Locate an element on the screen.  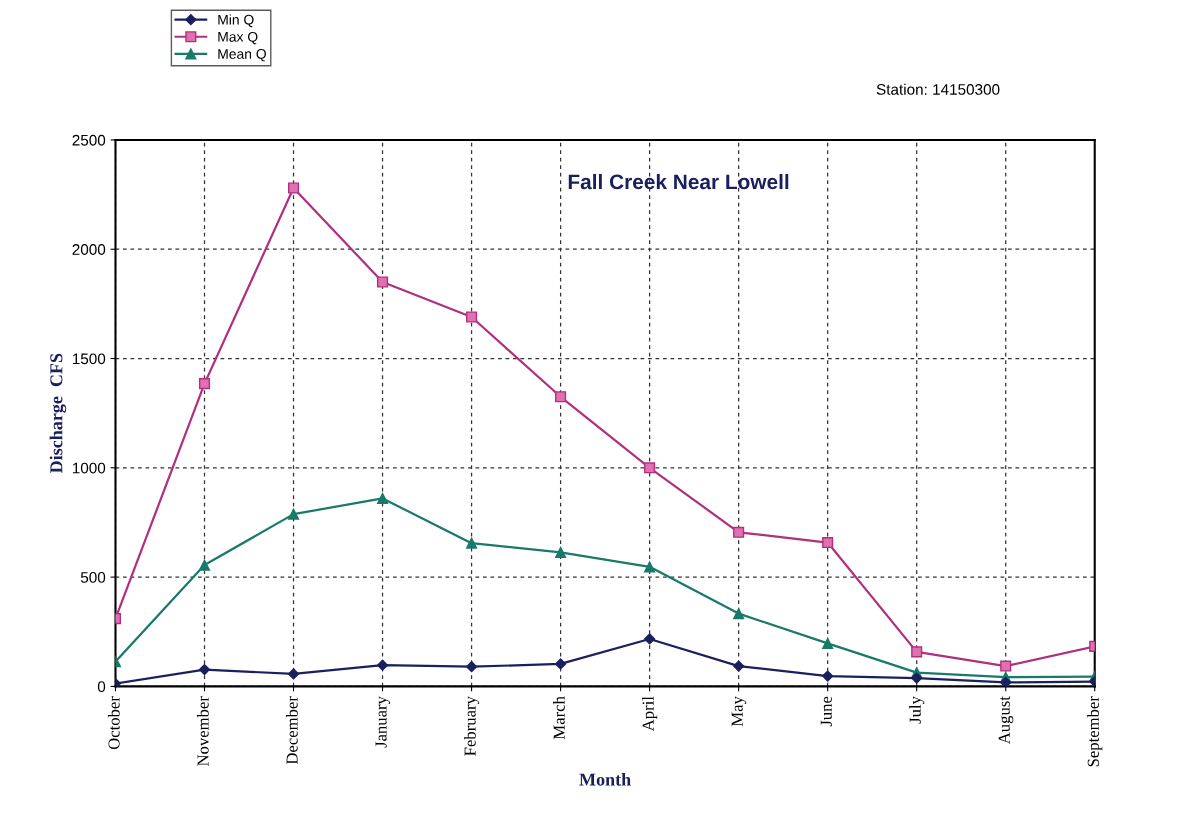
legend-label: Mean Q is located at coordinates (242, 55).